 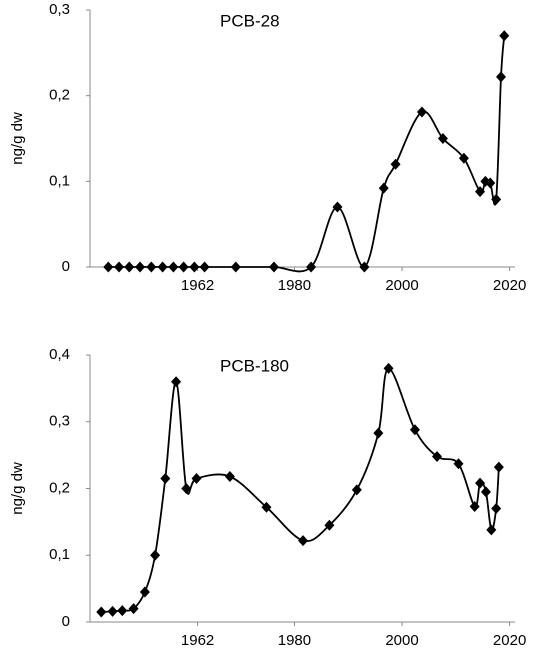 What do you see at coordinates (59, 354) in the screenshot?
I see `y-tick-label: 0,4` at bounding box center [59, 354].